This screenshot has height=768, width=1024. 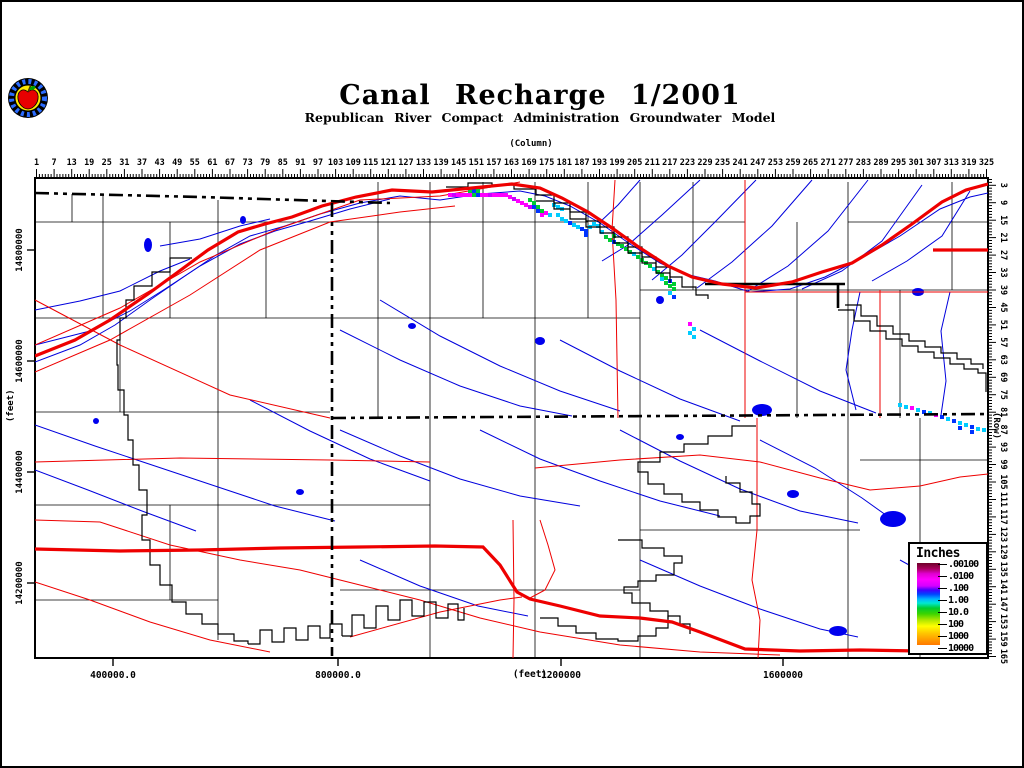 I want to click on legend-entry: 1000, so click(x=953, y=636).